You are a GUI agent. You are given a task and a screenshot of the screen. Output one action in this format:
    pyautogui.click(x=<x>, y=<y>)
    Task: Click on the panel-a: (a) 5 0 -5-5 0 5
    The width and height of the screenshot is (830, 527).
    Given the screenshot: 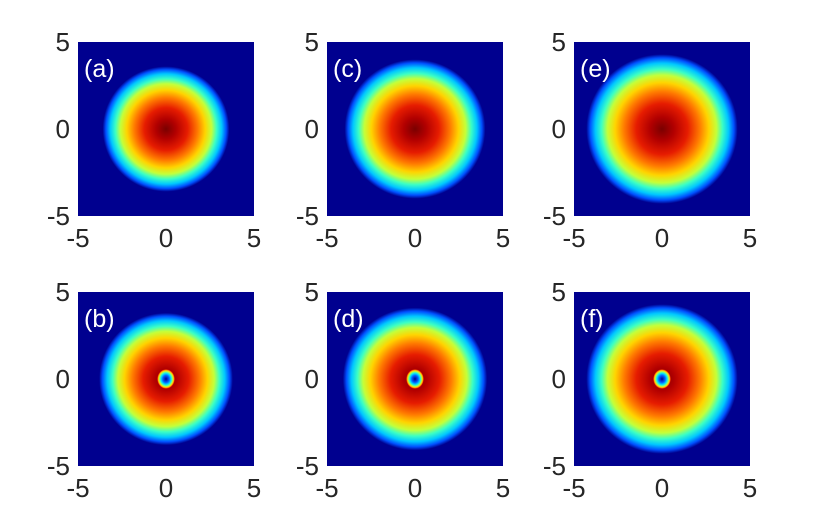 What is the action you would take?
    pyautogui.click(x=154, y=140)
    